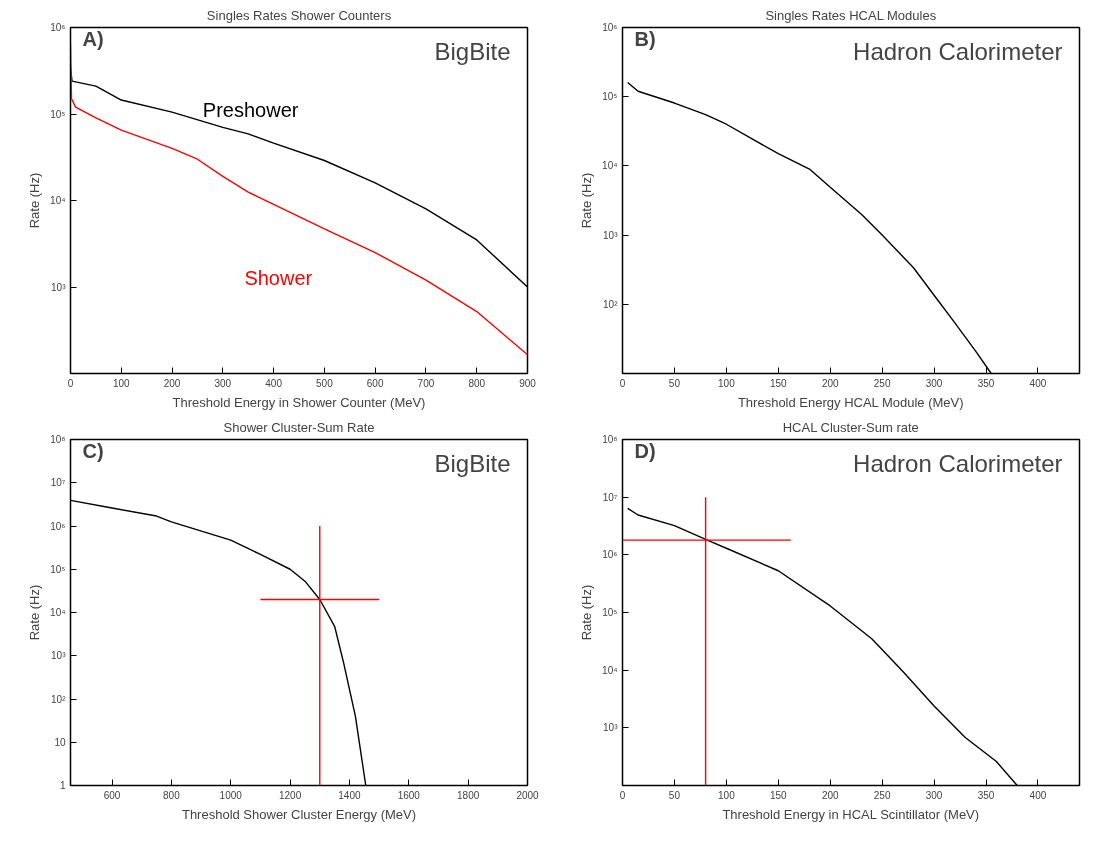  What do you see at coordinates (409, 795) in the screenshot?
I see `x-tick-label: 1600` at bounding box center [409, 795].